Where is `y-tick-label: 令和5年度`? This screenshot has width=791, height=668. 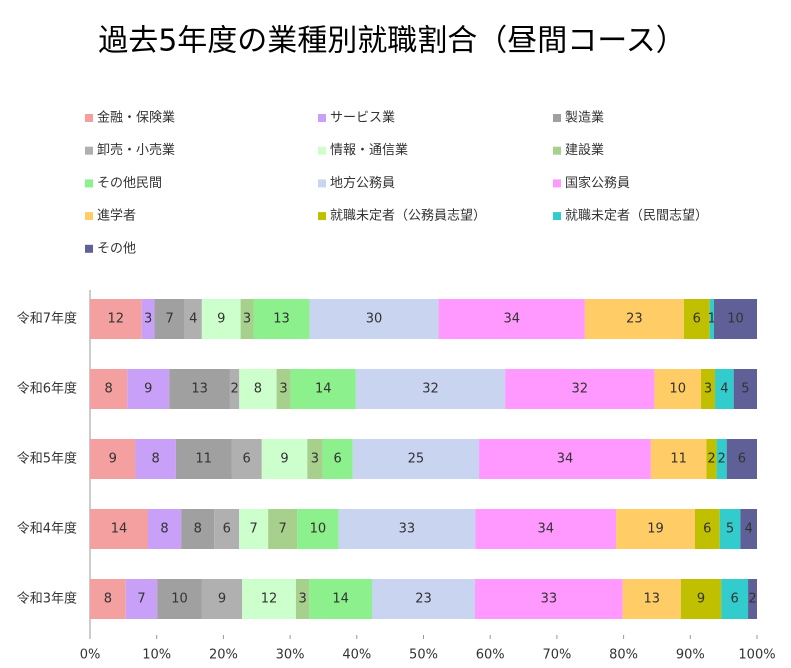 y-tick-label: 令和5年度 is located at coordinates (47, 459).